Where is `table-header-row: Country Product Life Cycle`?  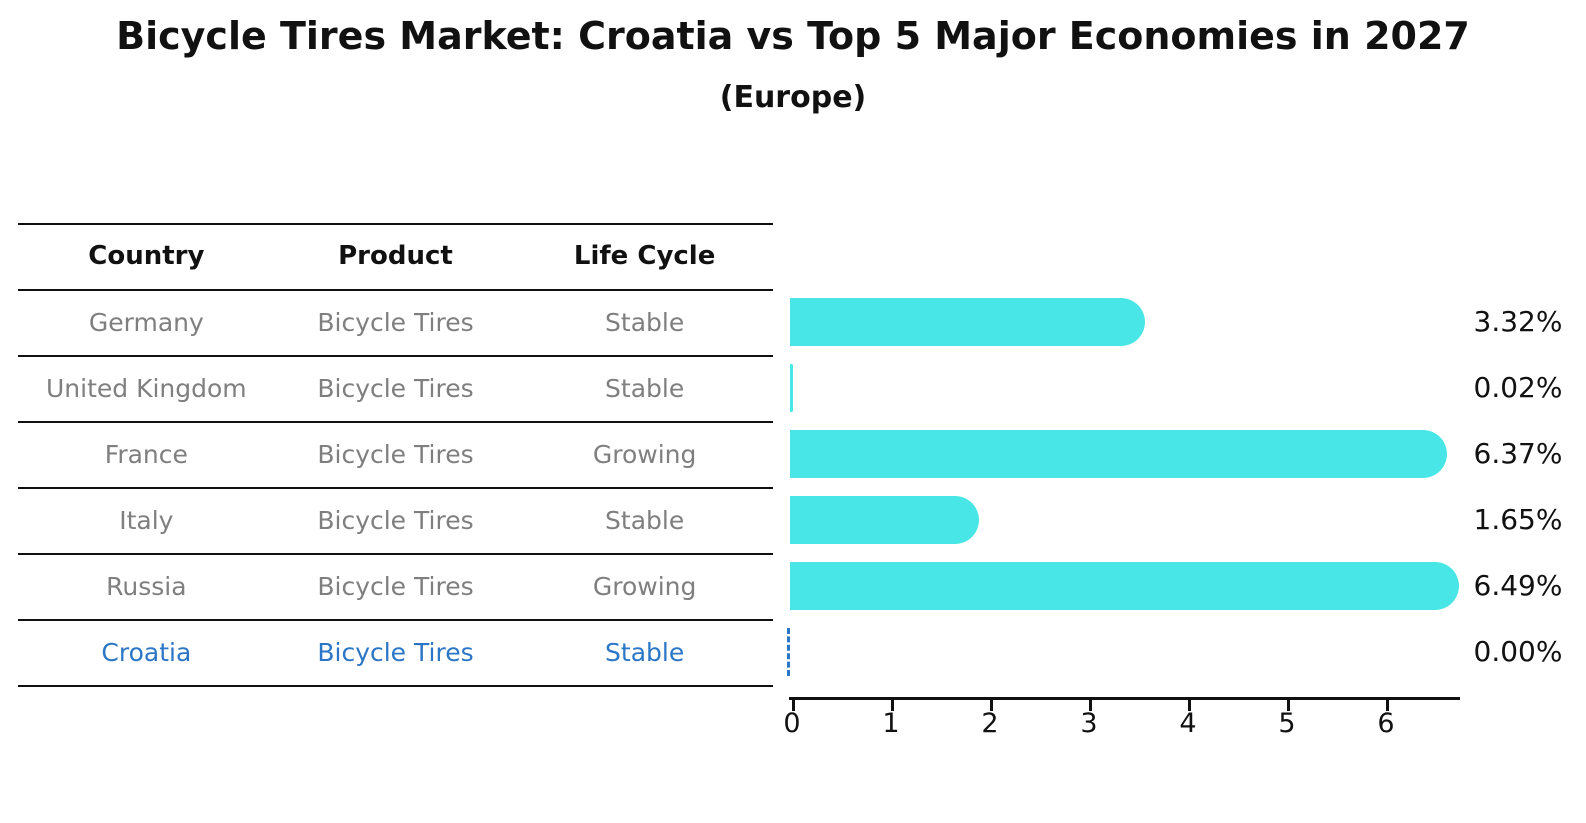
table-header-row: Country Product Life Cycle is located at coordinates (395, 256).